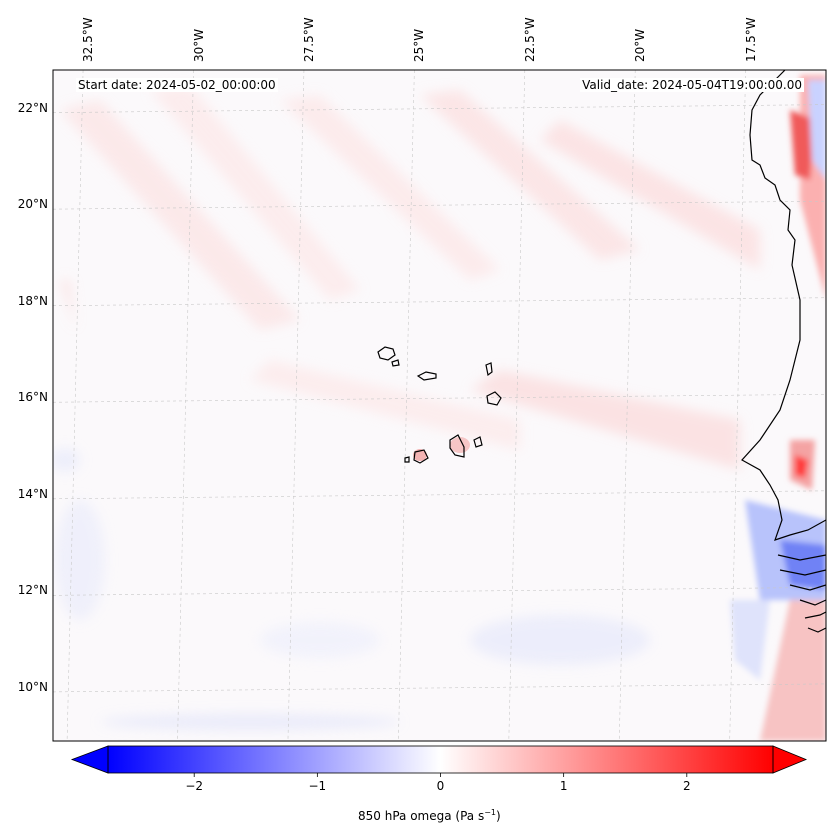 This screenshot has width=837, height=839. I want to click on lat-tick-label: 20°N, so click(32, 204).